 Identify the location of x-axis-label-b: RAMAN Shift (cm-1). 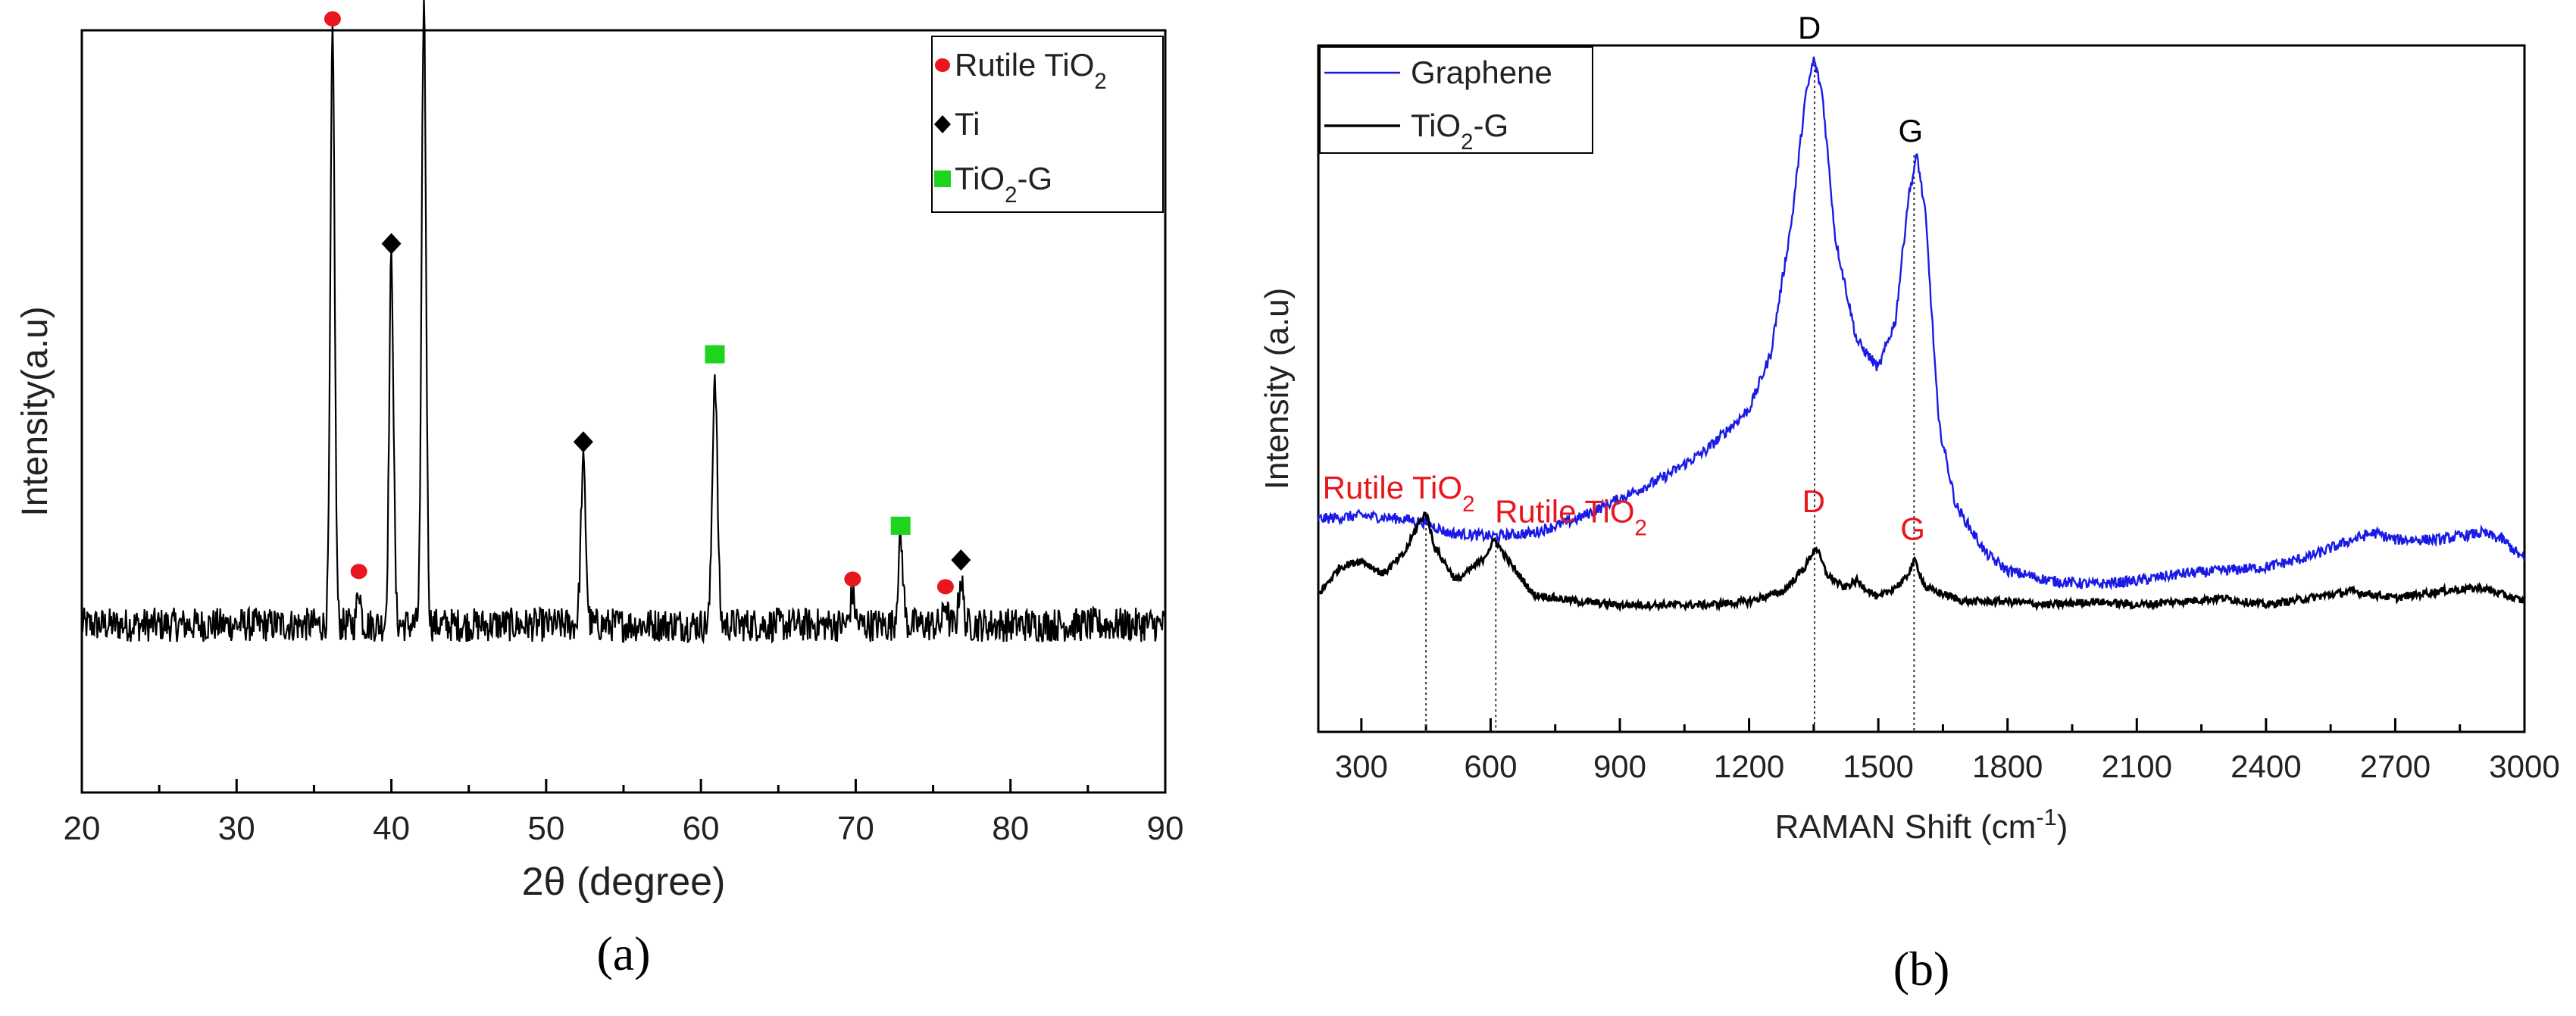
(1921, 825).